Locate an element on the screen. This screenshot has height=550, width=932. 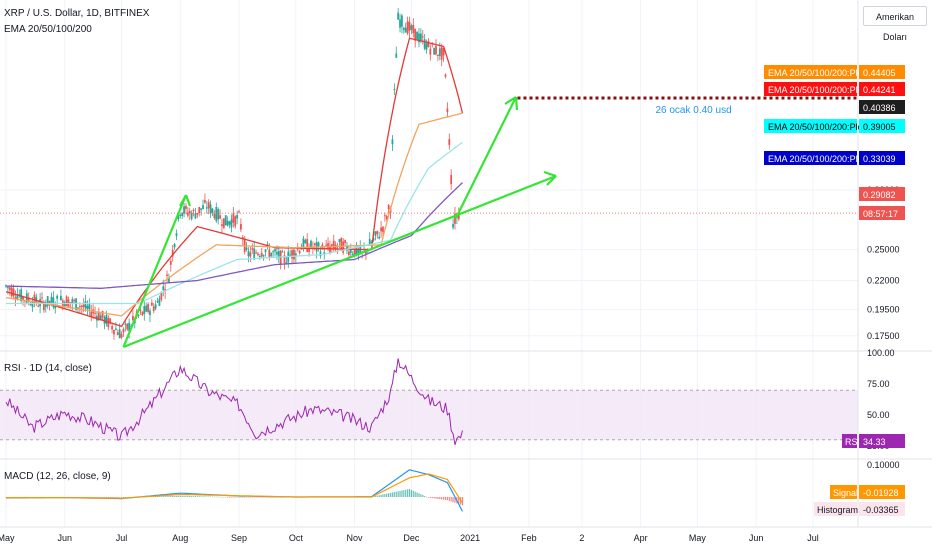
x-tick-label: Oct is located at coordinates (296, 538).